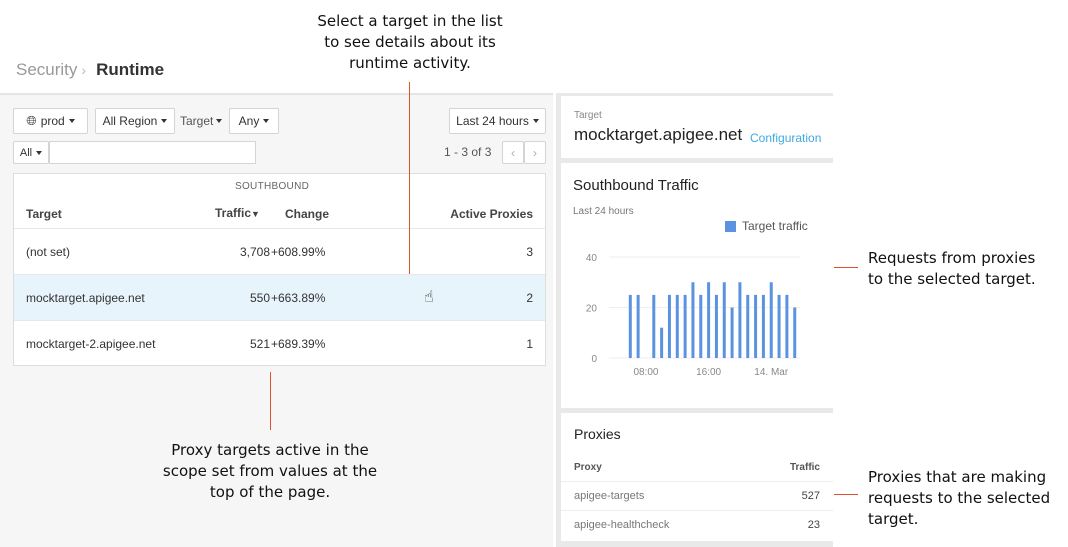  I want to click on globe-icon: 🌐︎, so click(31, 120).